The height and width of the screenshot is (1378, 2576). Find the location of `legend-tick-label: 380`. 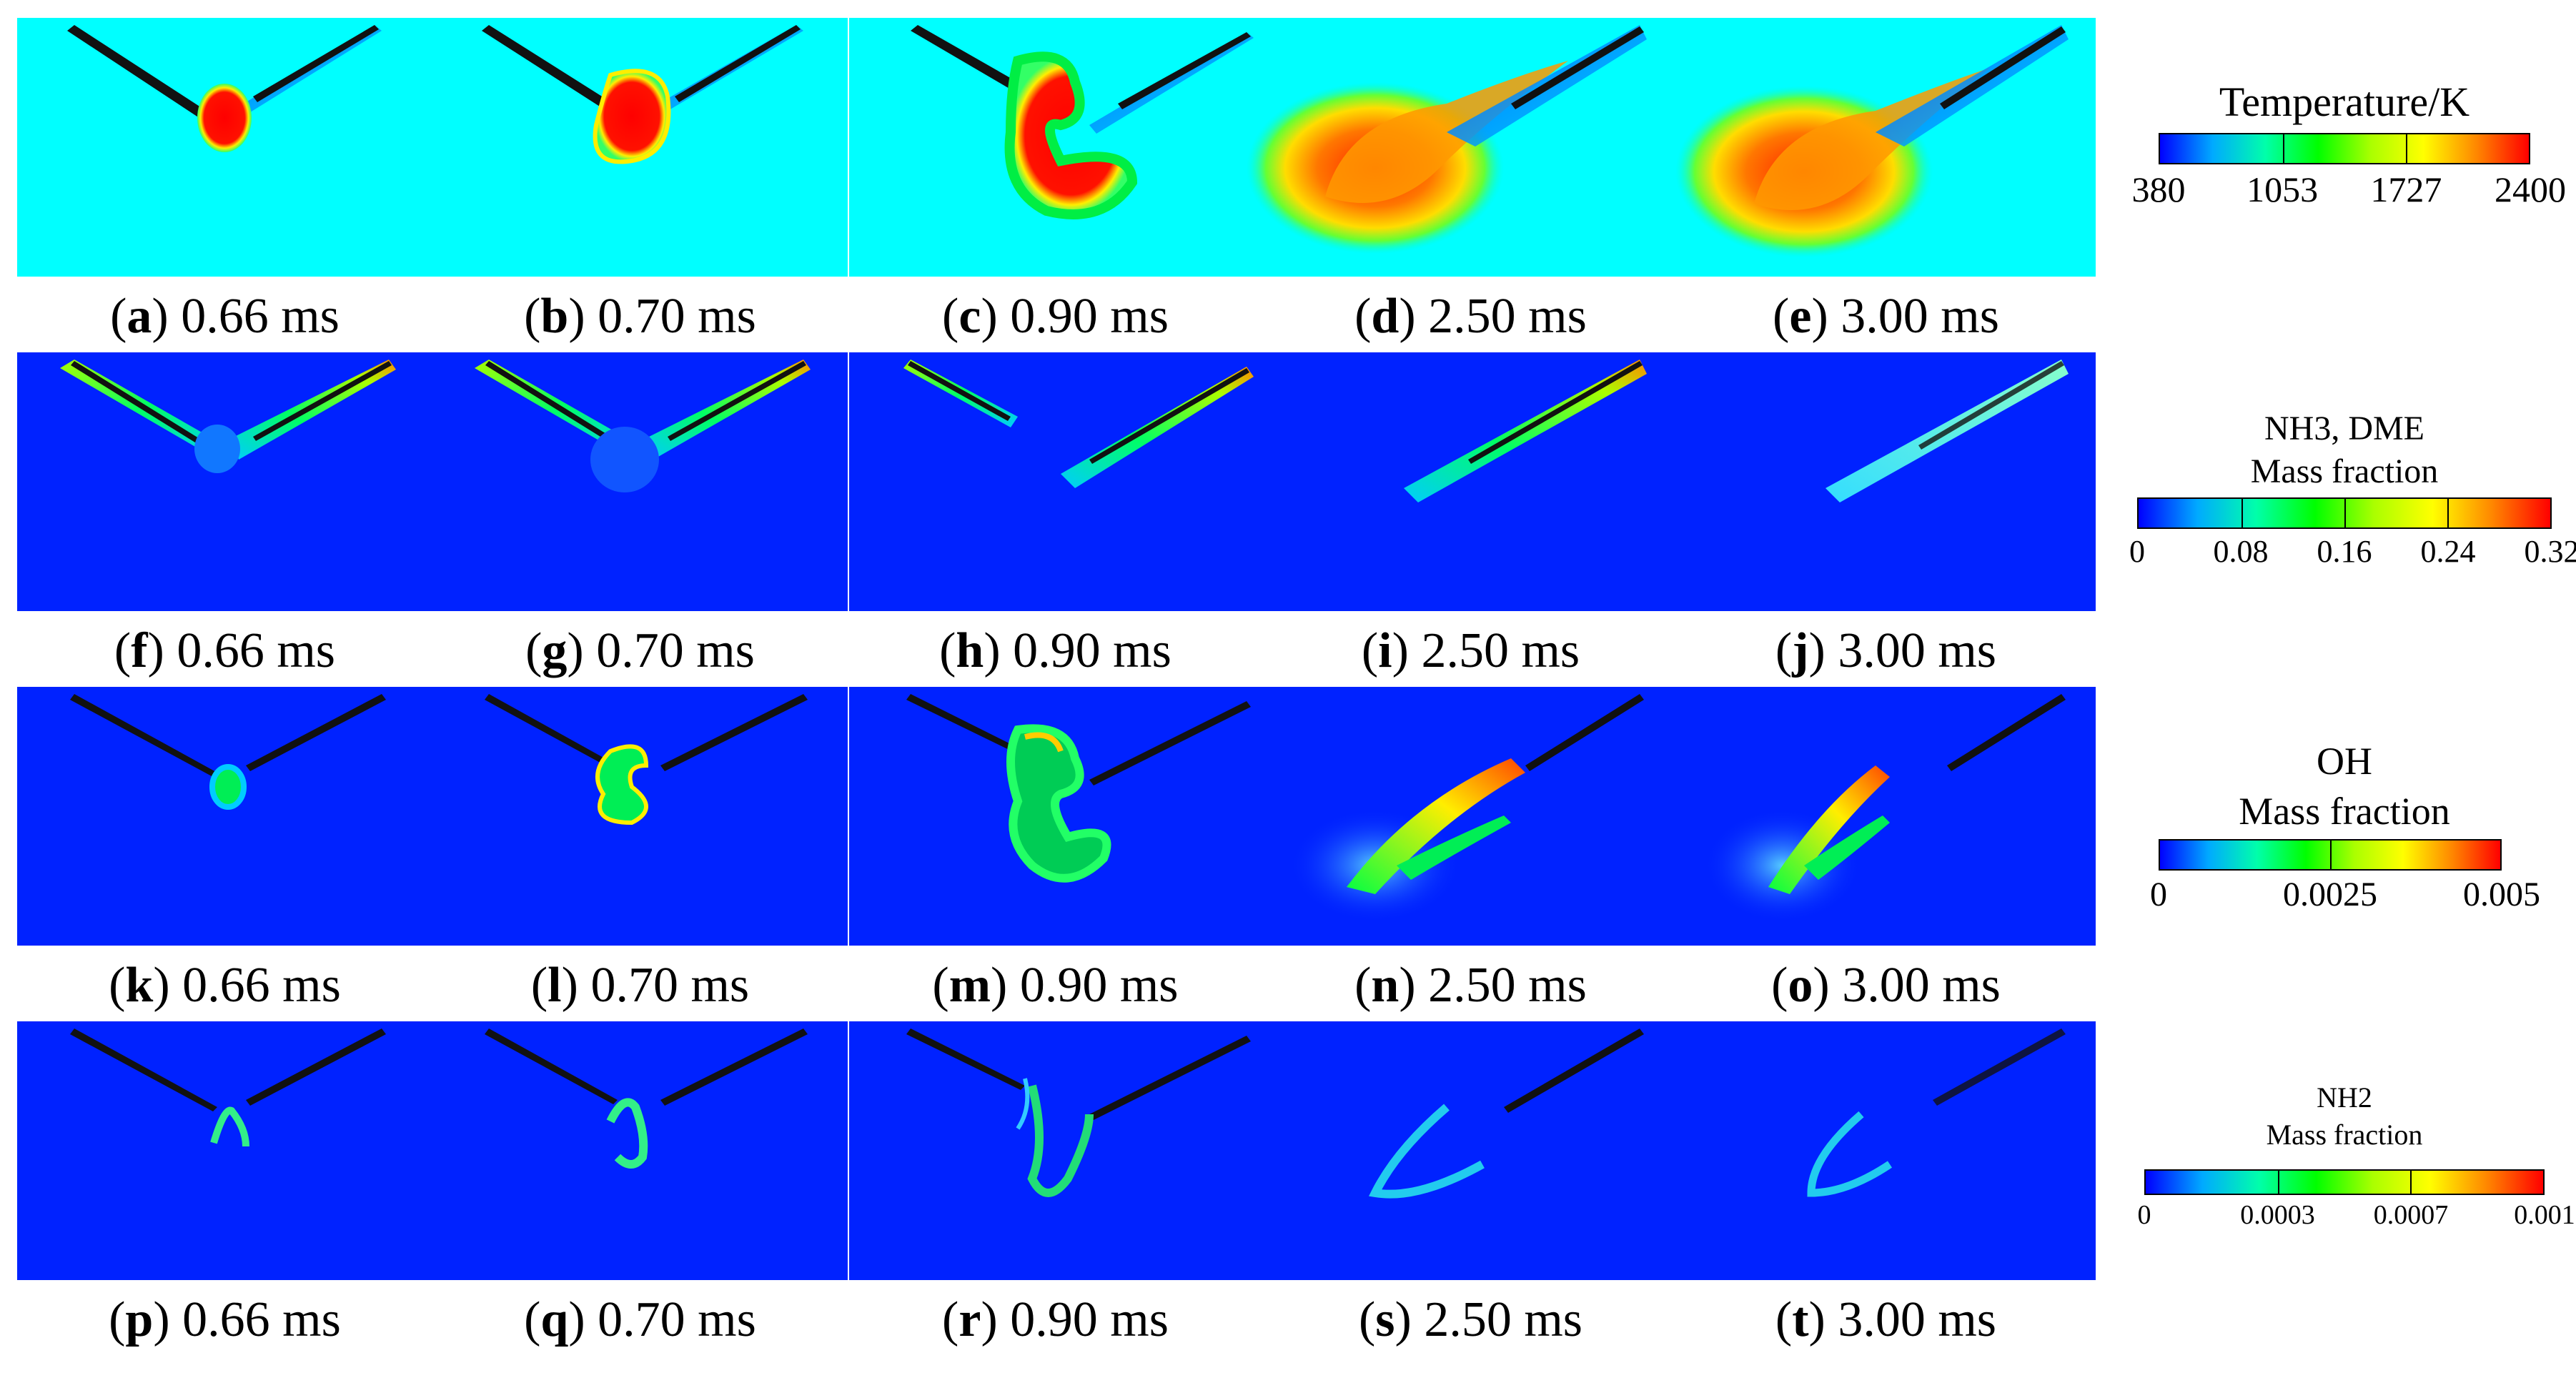

legend-tick-label: 380 is located at coordinates (2159, 189).